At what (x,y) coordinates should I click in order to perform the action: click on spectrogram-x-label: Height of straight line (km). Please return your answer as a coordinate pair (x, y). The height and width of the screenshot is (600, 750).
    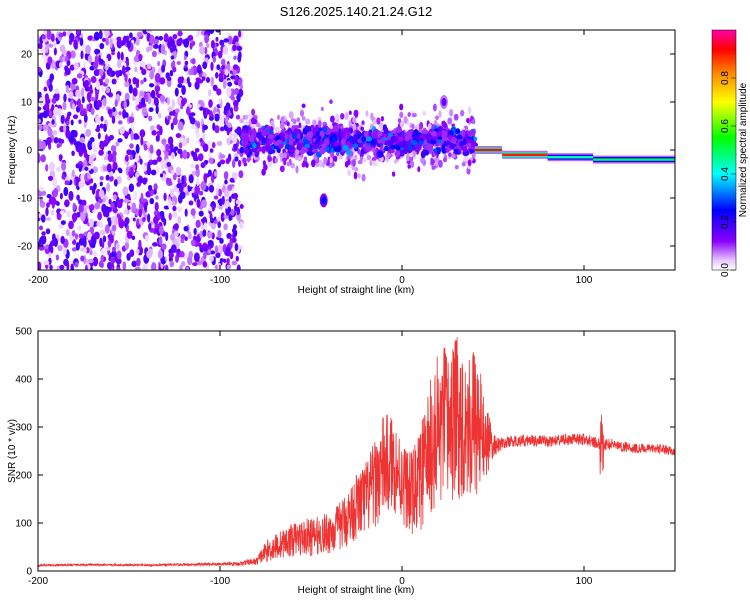
    Looking at the image, I should click on (356, 290).